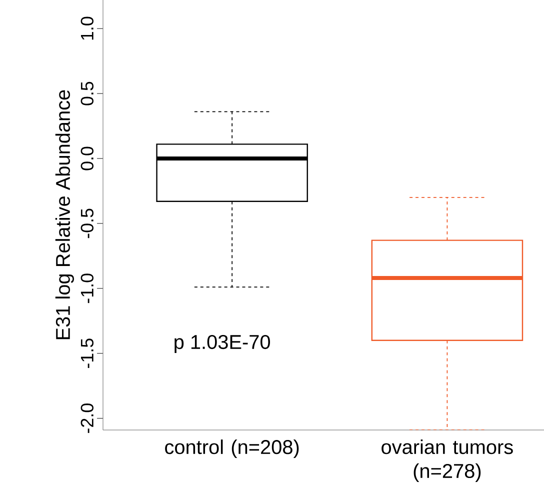 The height and width of the screenshot is (503, 544). I want to click on annotation: p 1.03E-70, so click(222, 344).